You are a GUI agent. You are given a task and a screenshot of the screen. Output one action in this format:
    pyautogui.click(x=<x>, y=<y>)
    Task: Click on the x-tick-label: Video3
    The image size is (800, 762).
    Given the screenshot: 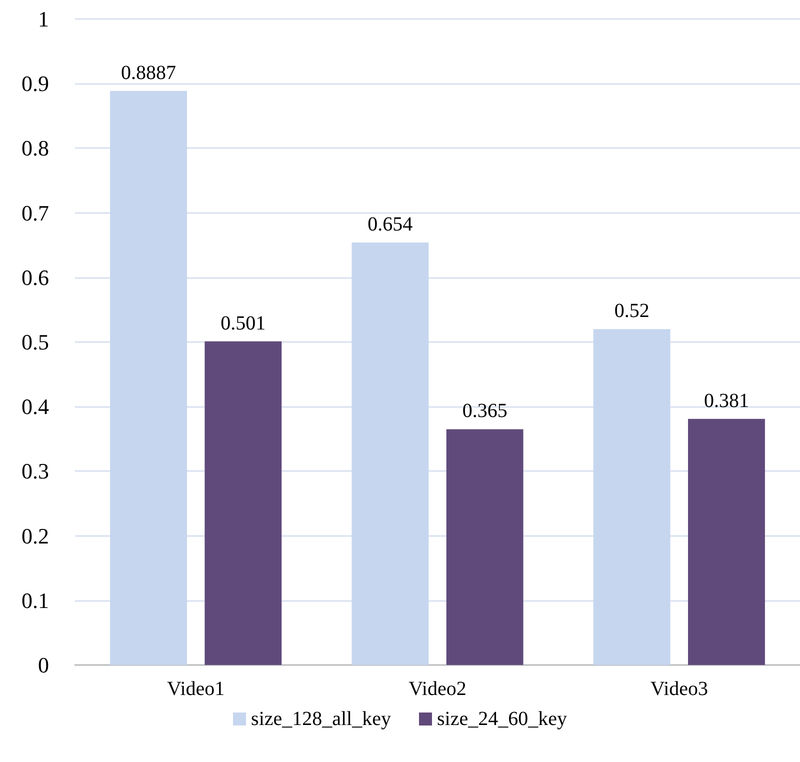 What is the action you would take?
    pyautogui.click(x=679, y=689)
    